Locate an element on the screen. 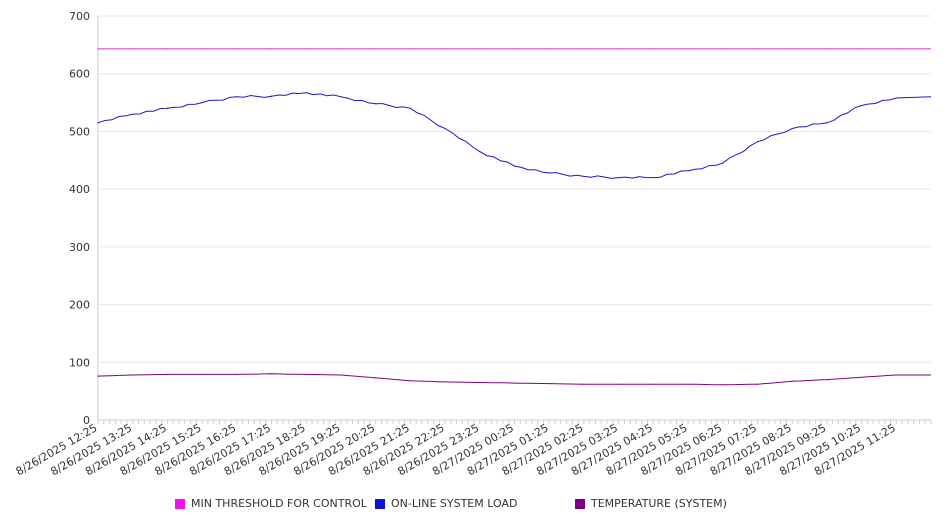 The width and height of the screenshot is (946, 526). legend-swatch-temperature is located at coordinates (580, 503).